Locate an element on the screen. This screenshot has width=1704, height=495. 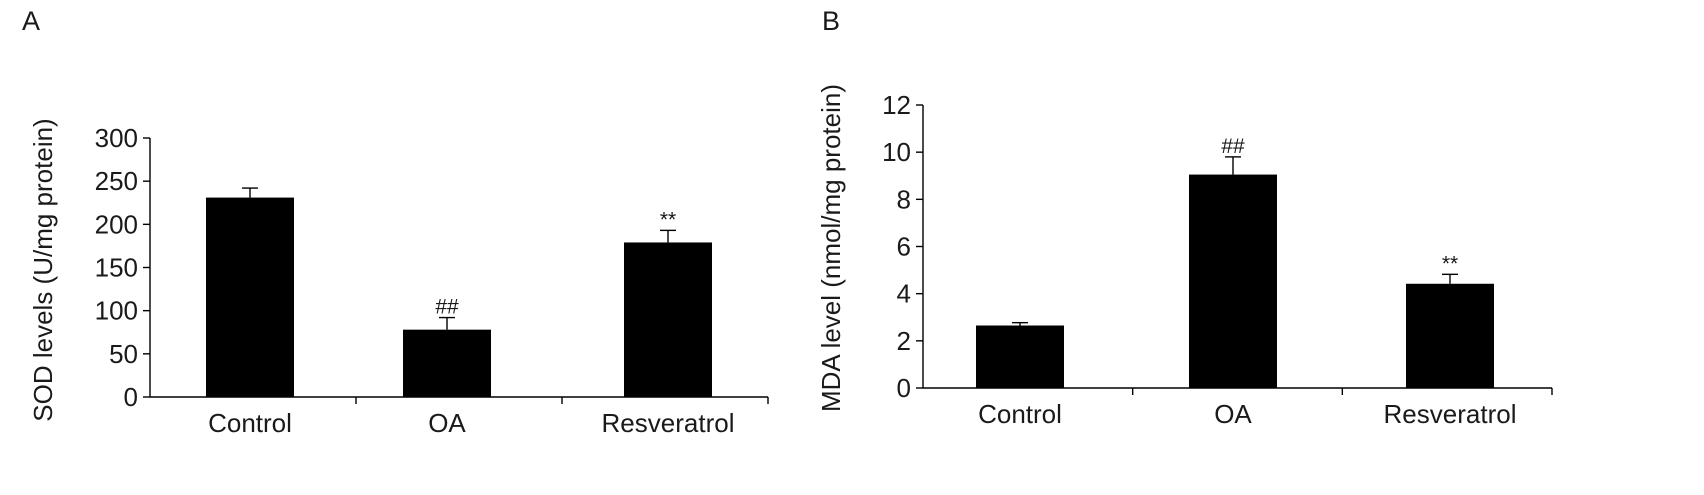
y-tick-label: 50 is located at coordinates (123, 354).